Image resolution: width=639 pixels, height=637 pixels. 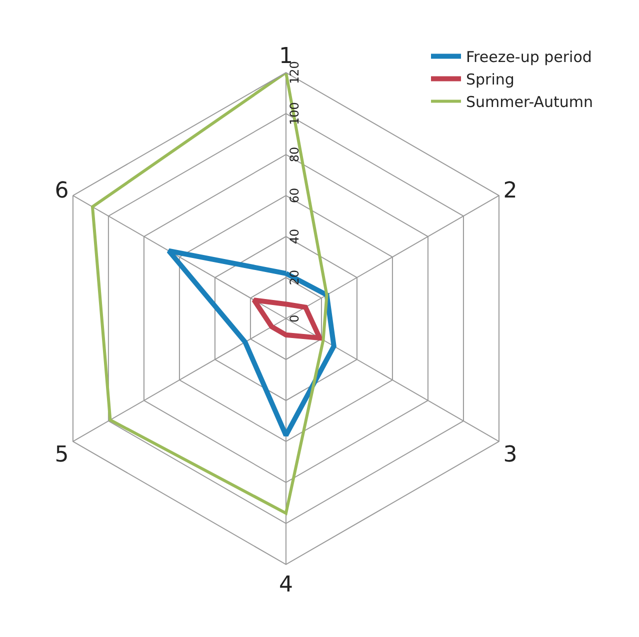 I want to click on y-tick-label: 80, so click(x=294, y=154).